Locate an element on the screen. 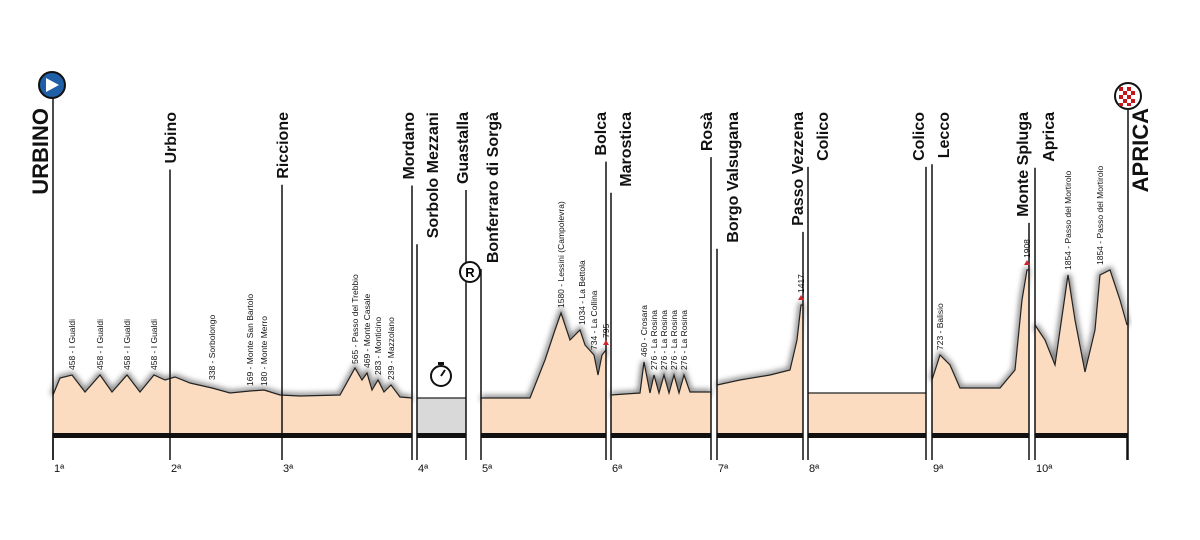 This screenshot has width=1200, height=540. place-name: Borgo Valsugana is located at coordinates (733, 177).